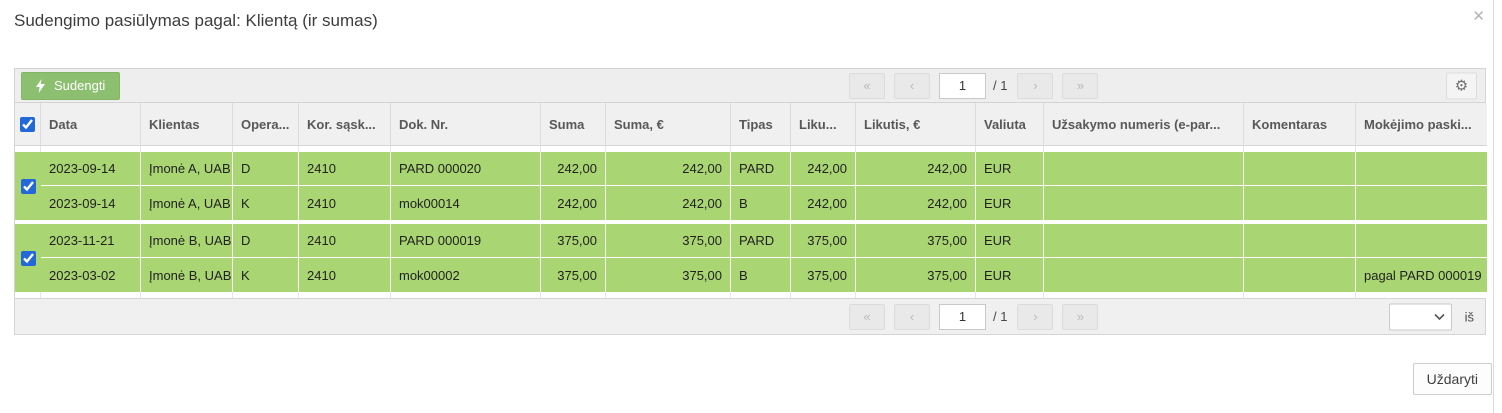 The width and height of the screenshot is (1502, 413). What do you see at coordinates (1493, 206) in the screenshot?
I see `scrollbar` at bounding box center [1493, 206].